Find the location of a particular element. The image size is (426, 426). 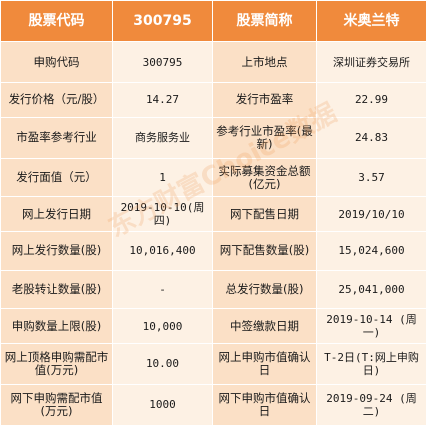

row-value-right: 15,024,600 is located at coordinates (371, 250).